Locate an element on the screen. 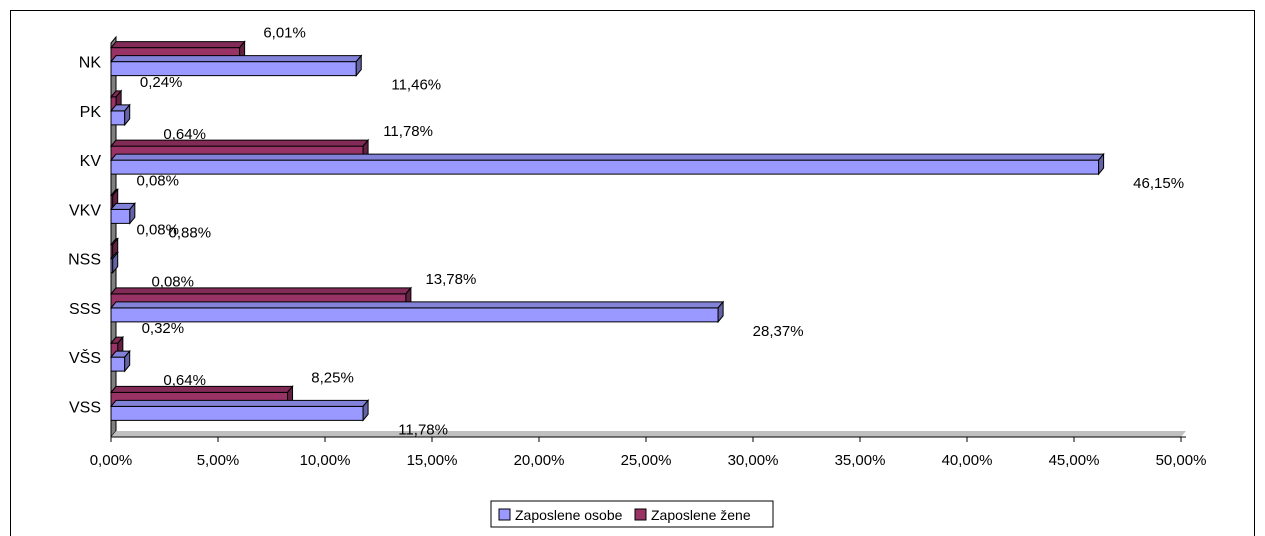 The height and width of the screenshot is (536, 1265). x-tick-label: 5,00% is located at coordinates (218, 460).